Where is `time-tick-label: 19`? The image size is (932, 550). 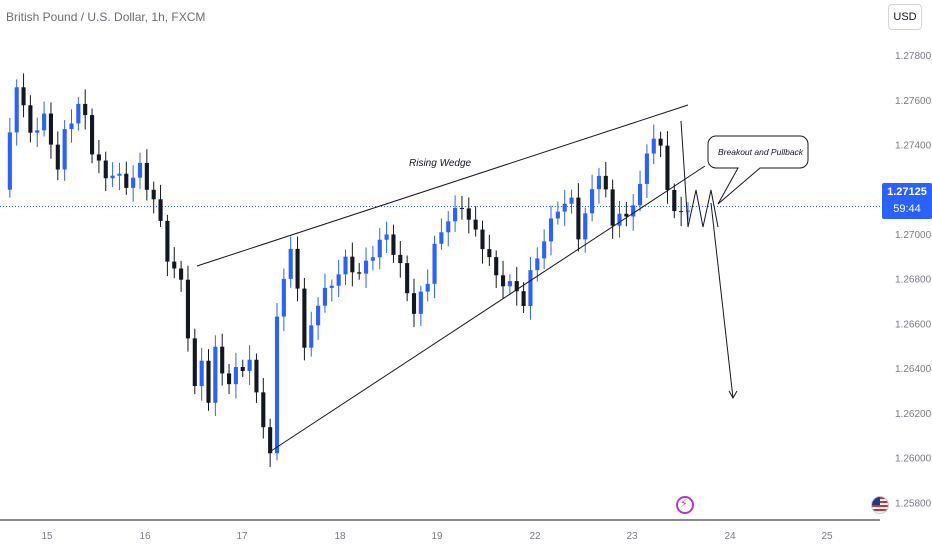 time-tick-label: 19 is located at coordinates (437, 536).